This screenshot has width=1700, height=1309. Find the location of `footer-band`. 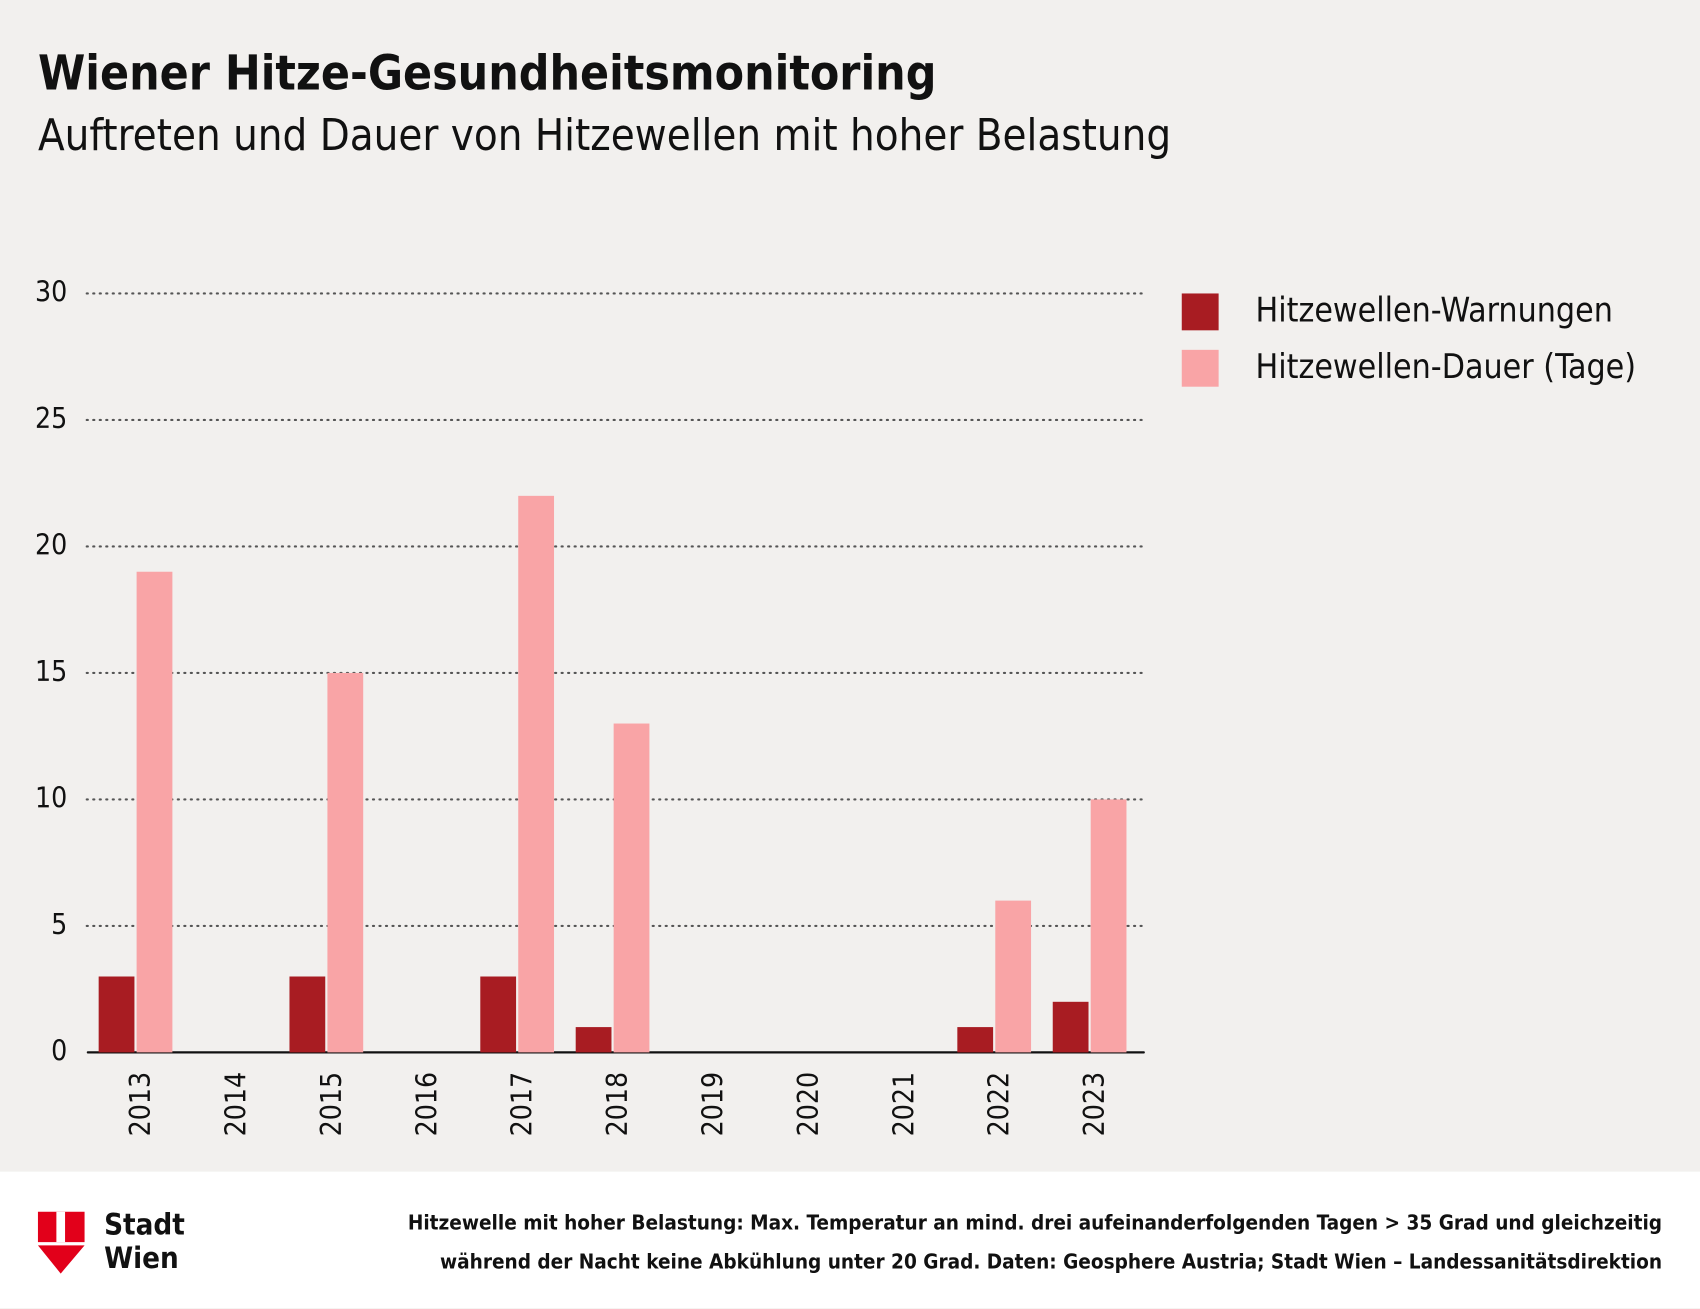

footer-band is located at coordinates (850, 1240).